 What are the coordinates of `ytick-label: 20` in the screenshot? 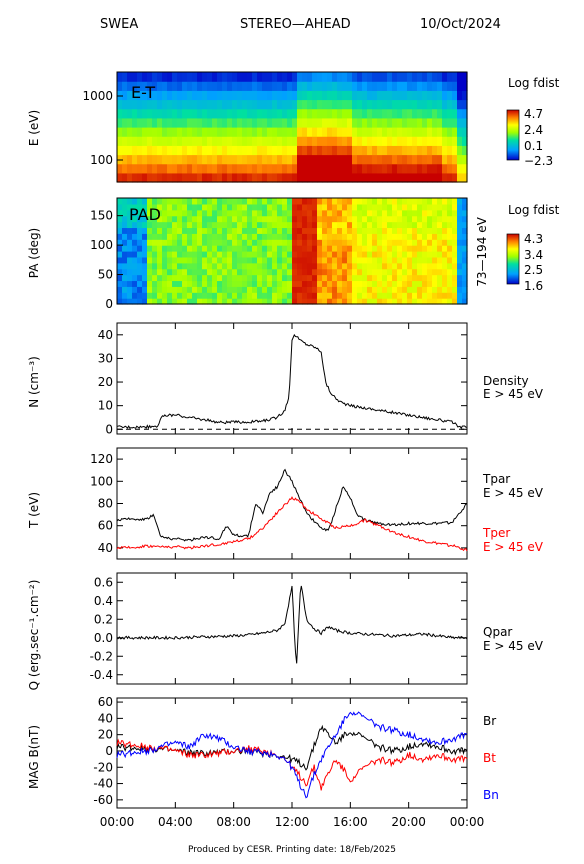 It's located at (105, 735).